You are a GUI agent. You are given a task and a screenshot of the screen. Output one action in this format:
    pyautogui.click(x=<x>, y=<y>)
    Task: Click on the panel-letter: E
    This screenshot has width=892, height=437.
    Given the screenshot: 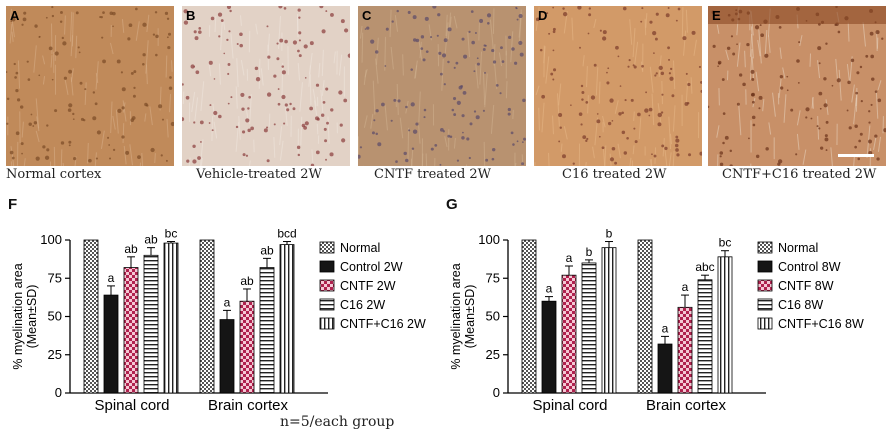 What is the action you would take?
    pyautogui.click(x=716, y=15)
    